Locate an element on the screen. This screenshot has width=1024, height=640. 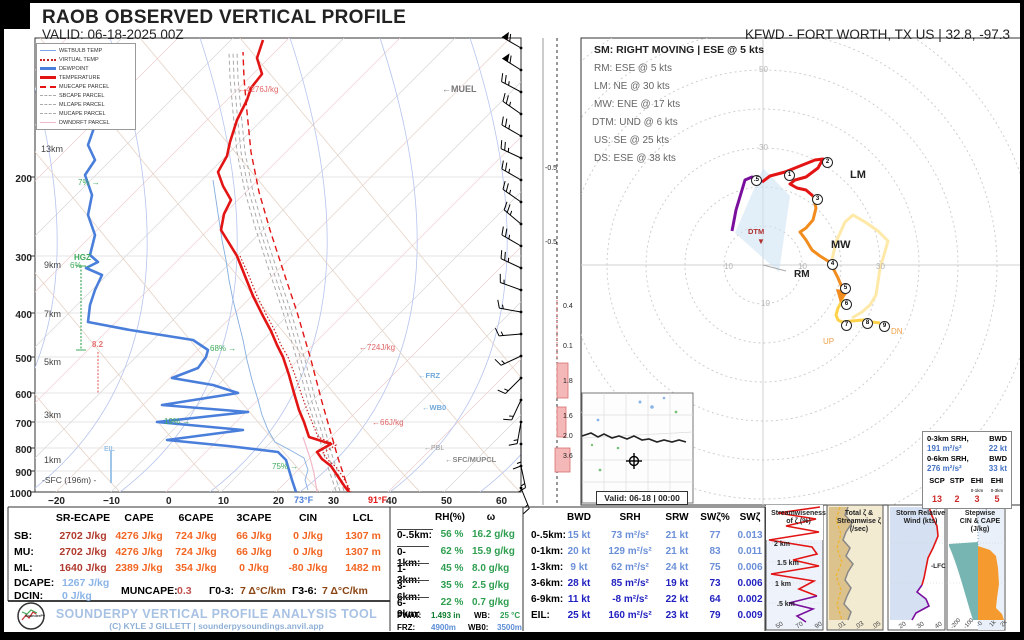
temp-tick: −10 is located at coordinates (111, 501).